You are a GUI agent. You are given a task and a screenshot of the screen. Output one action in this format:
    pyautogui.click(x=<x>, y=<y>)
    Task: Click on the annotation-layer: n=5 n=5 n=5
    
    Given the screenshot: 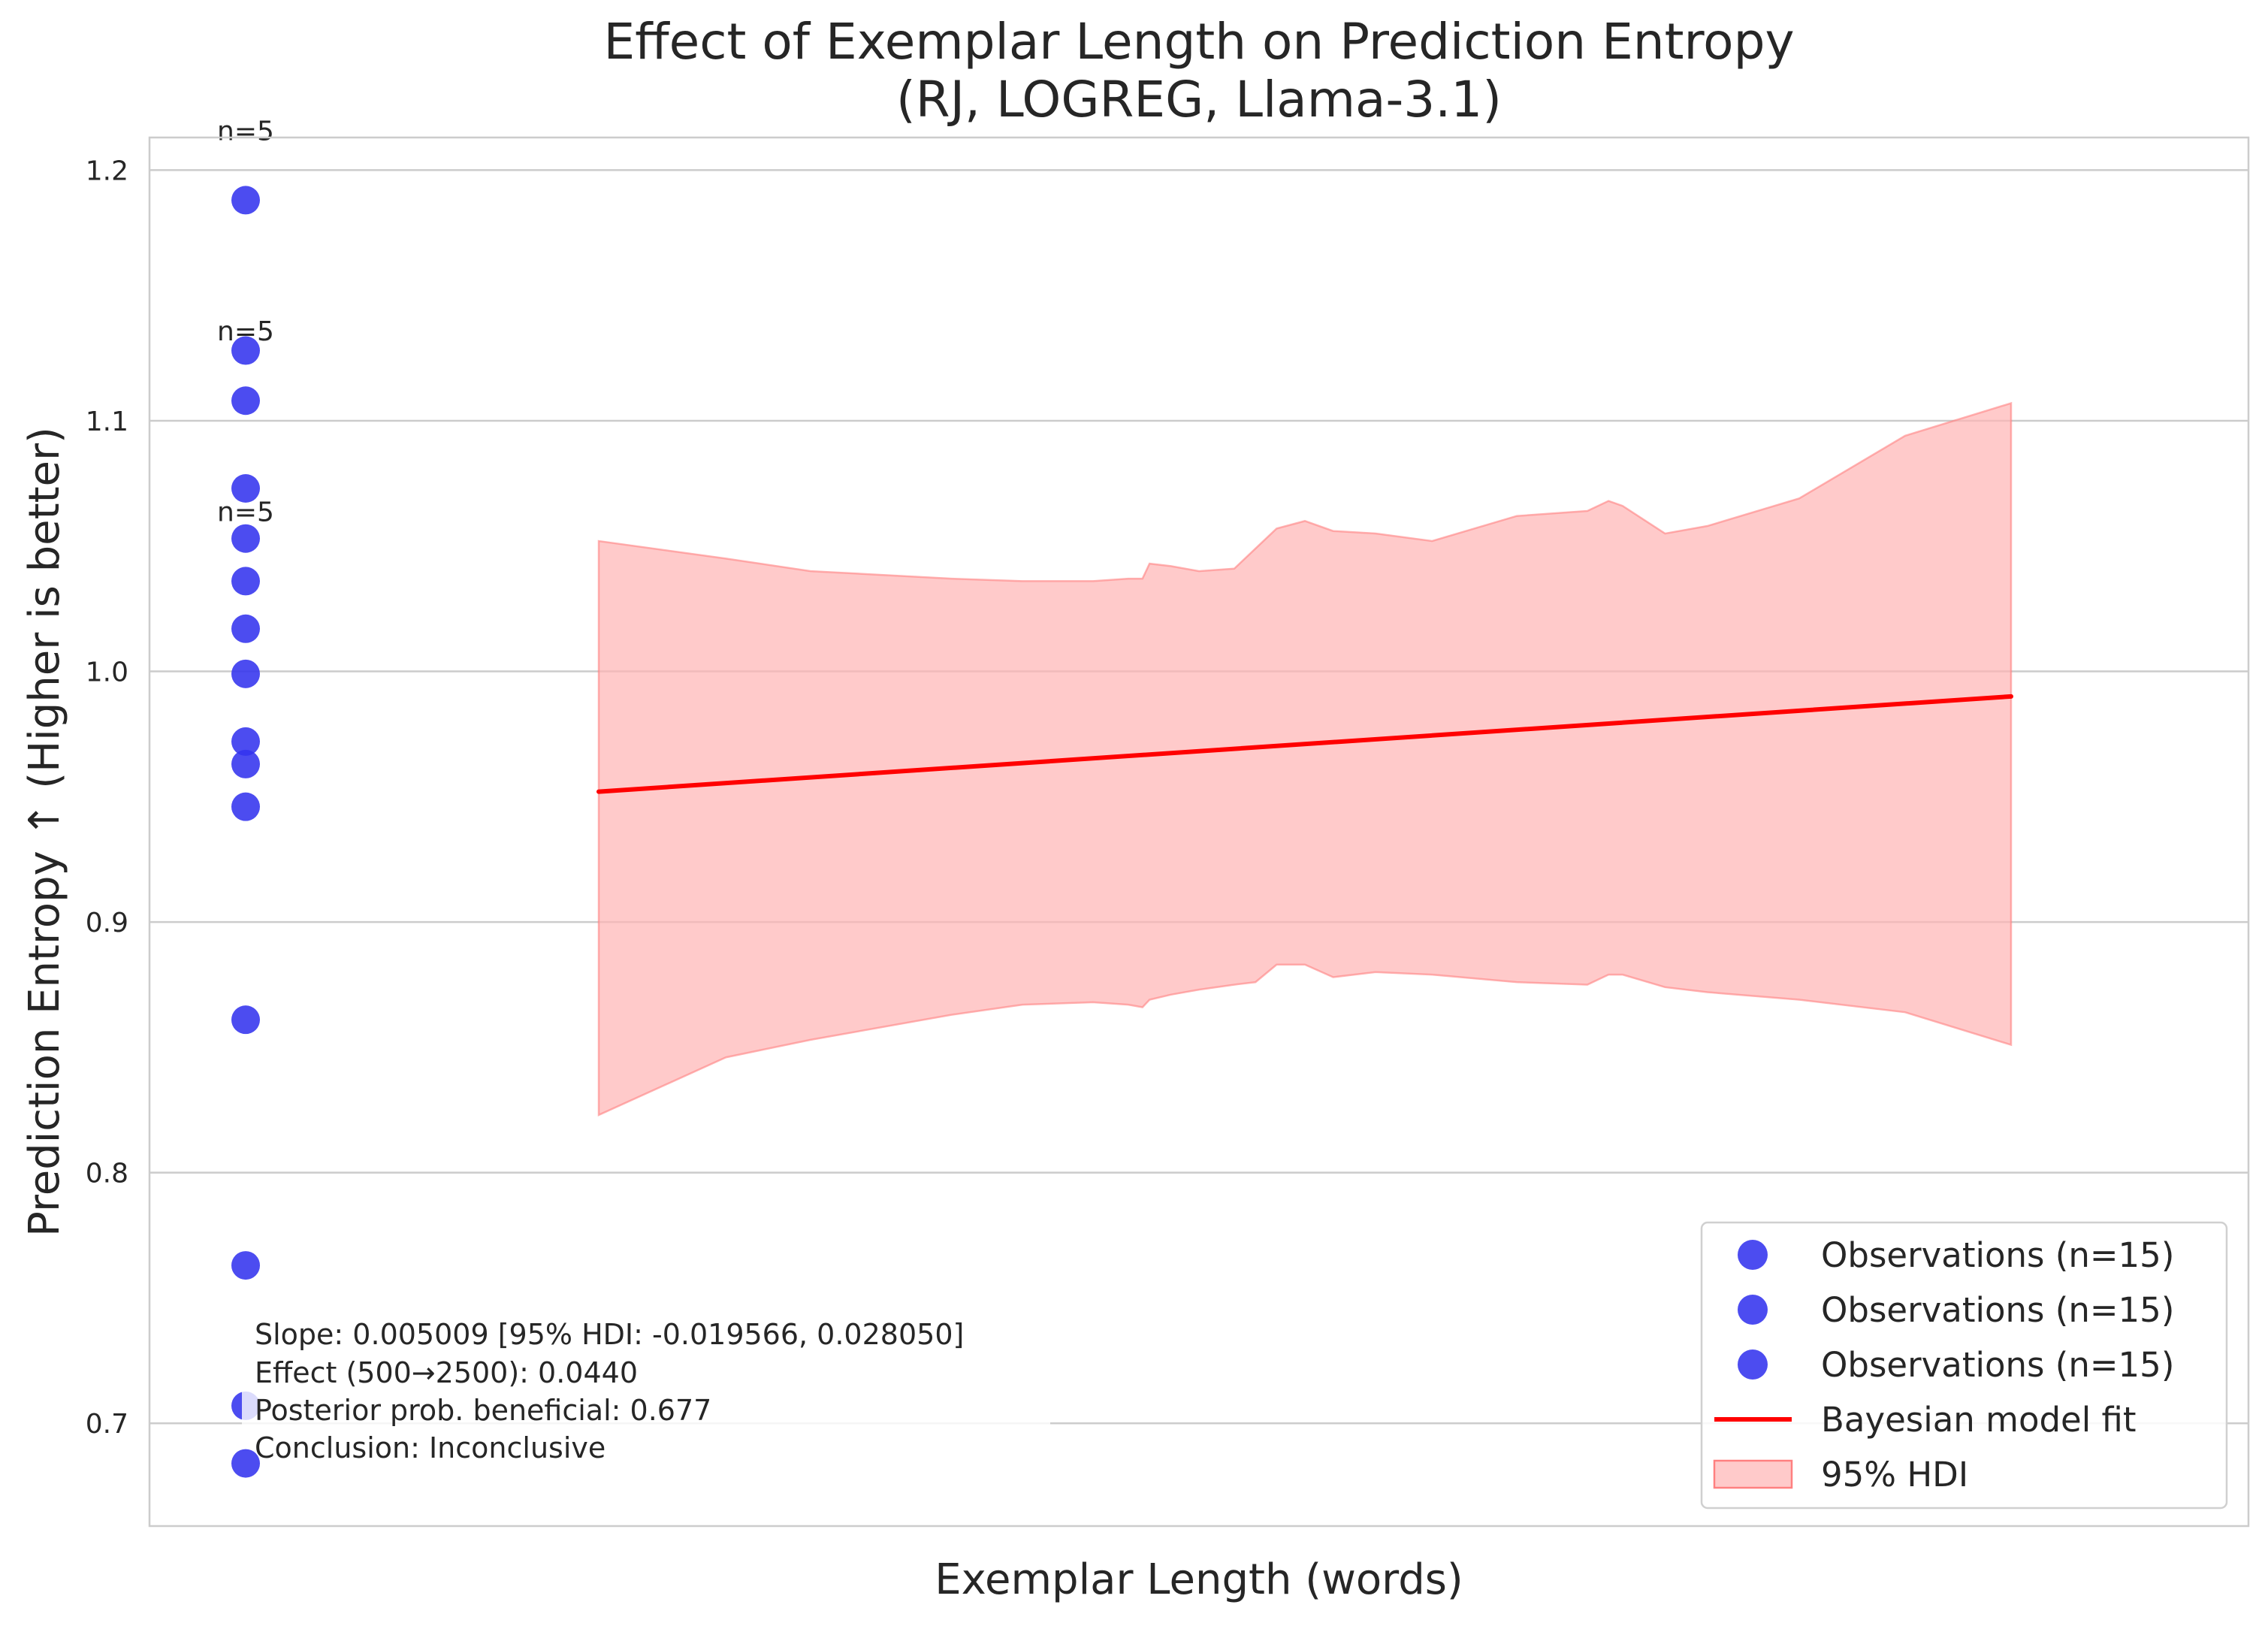 What is the action you would take?
    pyautogui.click(x=246, y=321)
    